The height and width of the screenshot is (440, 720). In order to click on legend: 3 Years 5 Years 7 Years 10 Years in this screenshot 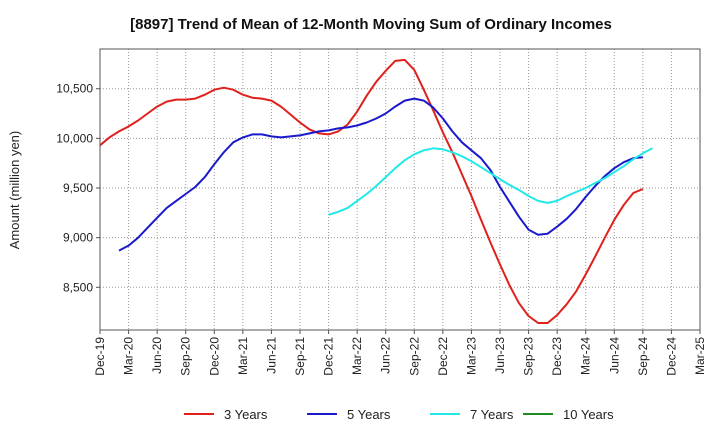, I will do `click(399, 414)`.